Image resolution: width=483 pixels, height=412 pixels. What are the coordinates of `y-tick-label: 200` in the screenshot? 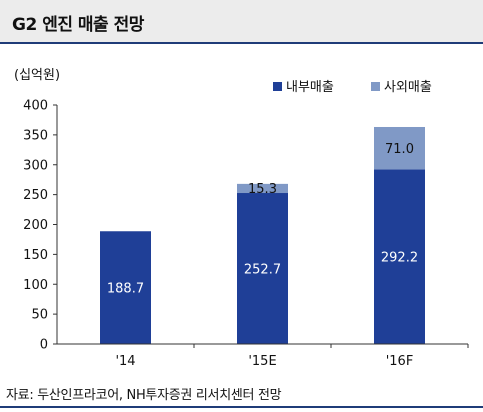 It's located at (35, 225).